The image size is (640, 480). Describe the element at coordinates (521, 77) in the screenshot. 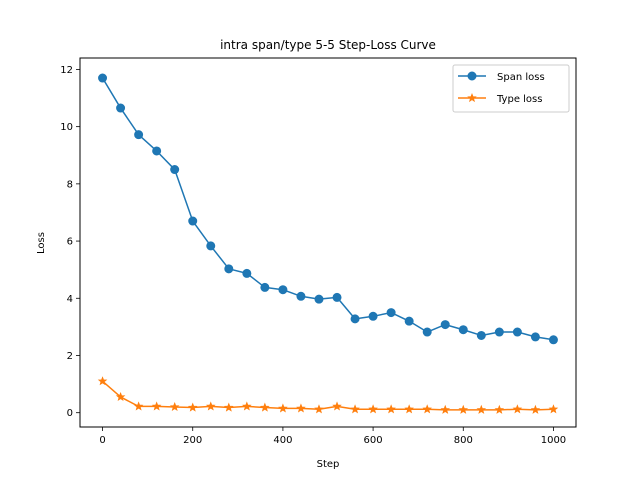

I see `span-loss-legend-label: Span loss` at that location.